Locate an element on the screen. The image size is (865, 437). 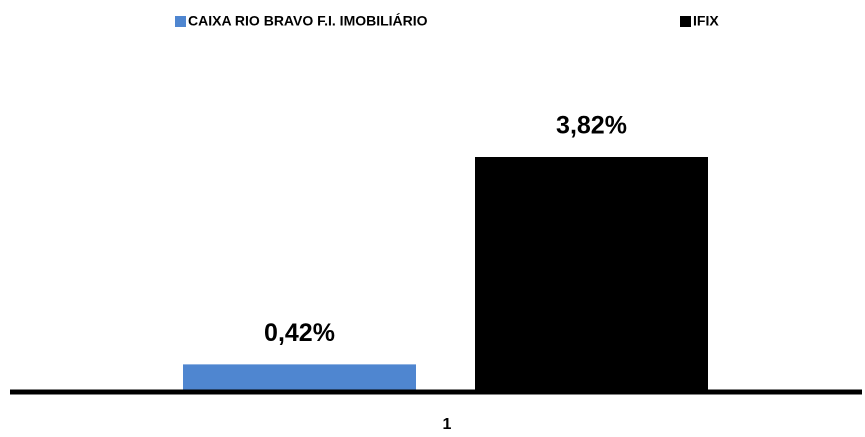
legend-label: CAIXA RIO BRAVO F.I. IMOBILIÁRIO is located at coordinates (308, 21).